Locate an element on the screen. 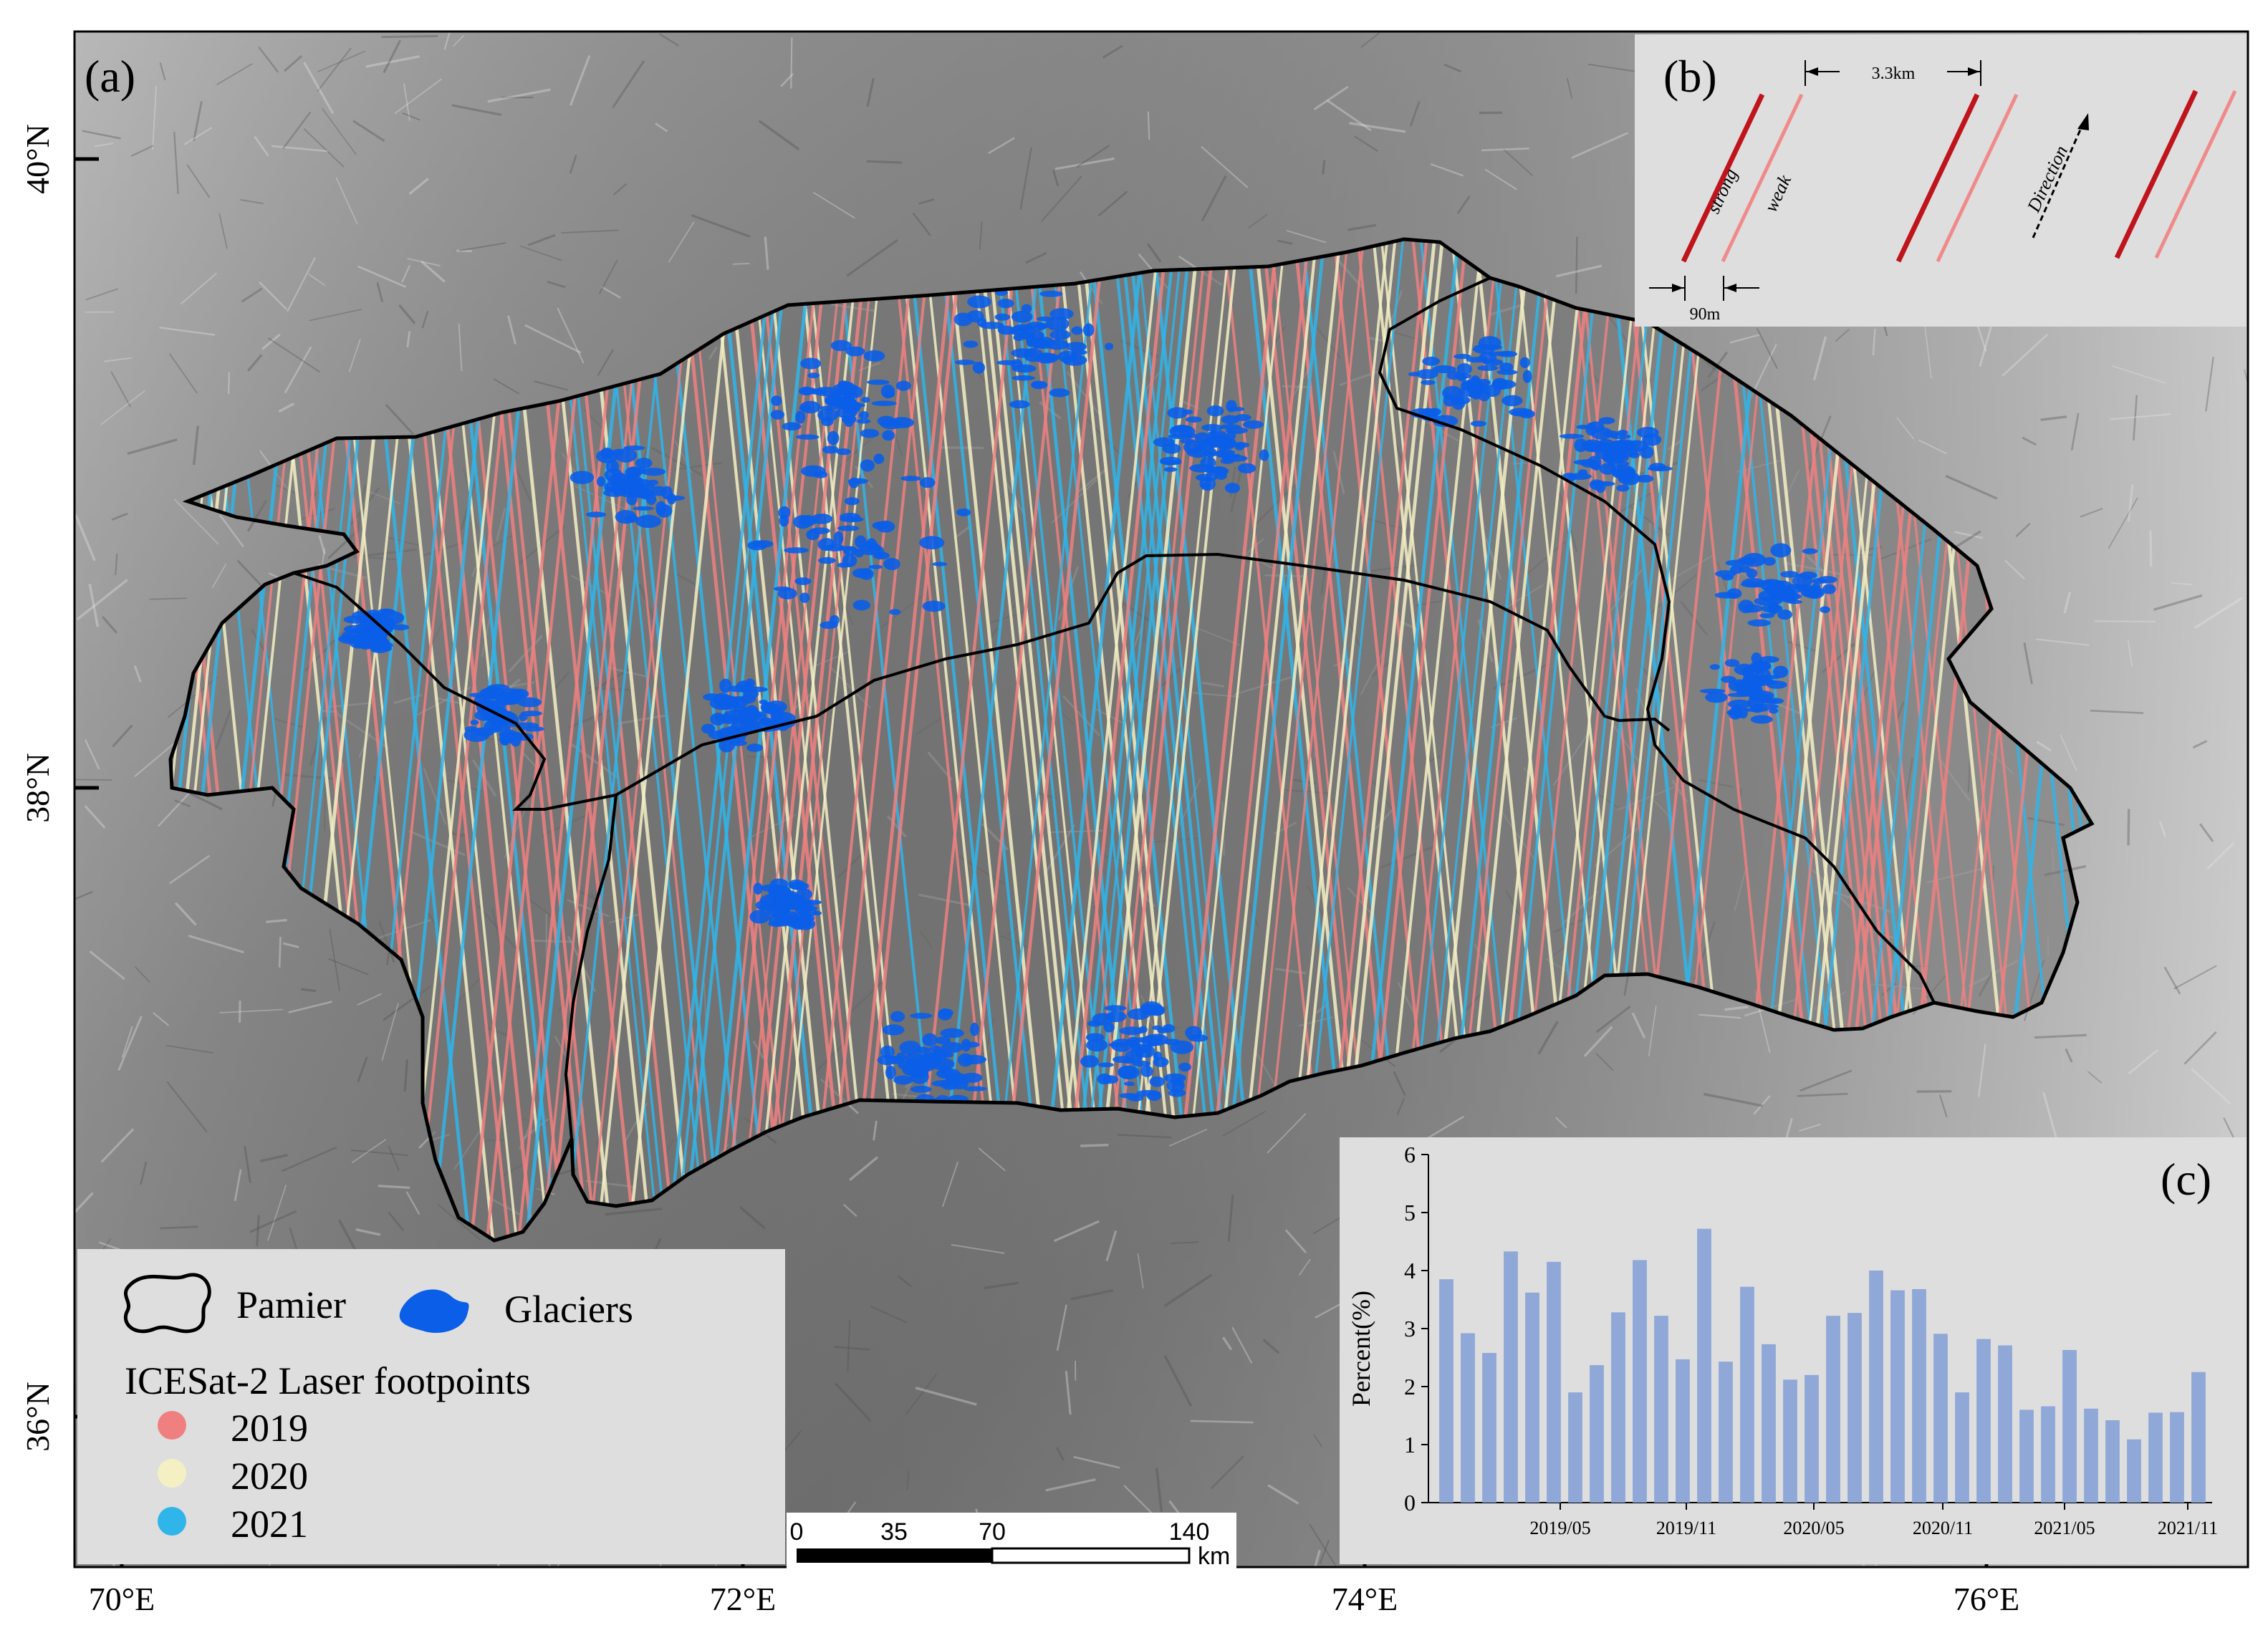  legend-2021-label: 2021 is located at coordinates (269, 1524).